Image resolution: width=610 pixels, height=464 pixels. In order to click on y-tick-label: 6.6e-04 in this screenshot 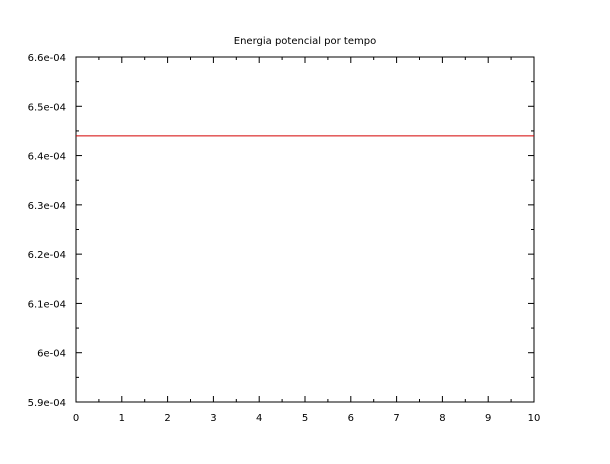, I will do `click(47, 58)`.